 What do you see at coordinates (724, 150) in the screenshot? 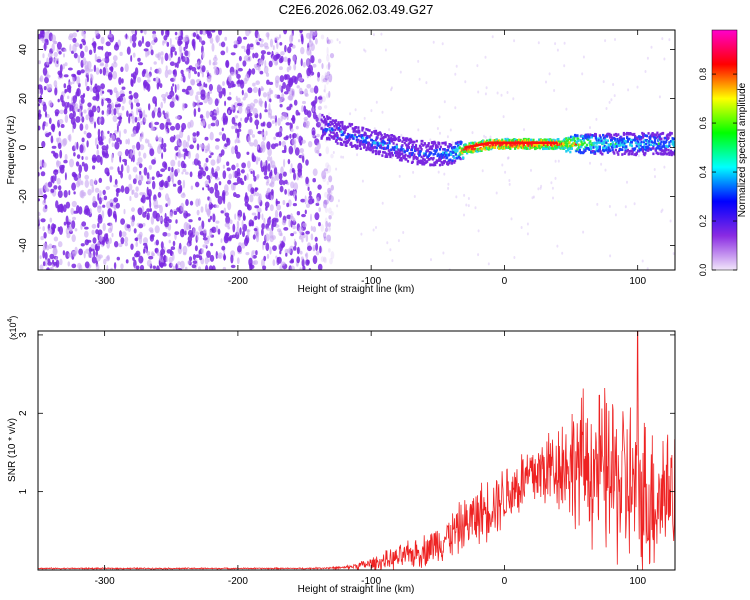
I see `colorbar-gradient` at bounding box center [724, 150].